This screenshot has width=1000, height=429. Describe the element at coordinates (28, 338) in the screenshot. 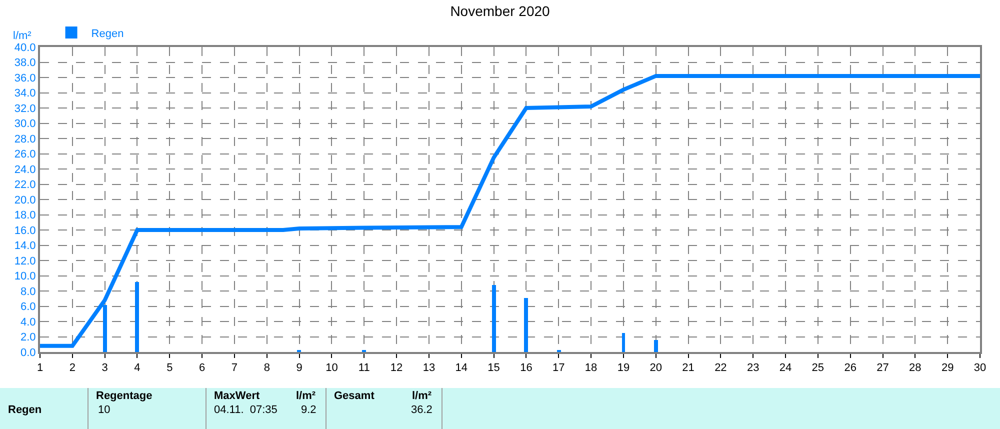

I see `y-tick-label: 2.0` at that location.